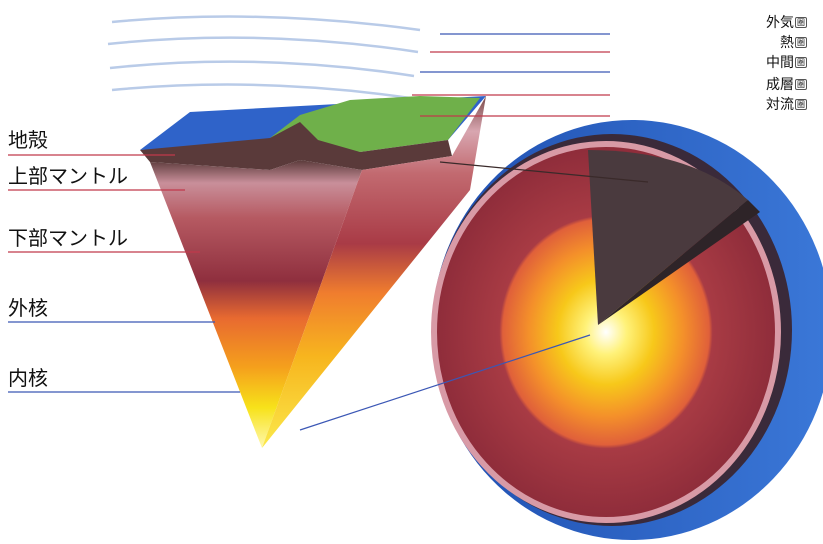 The width and height of the screenshot is (823, 544). Describe the element at coordinates (68, 176) in the screenshot. I see `label-upper-mantle: 上部マントル` at that location.